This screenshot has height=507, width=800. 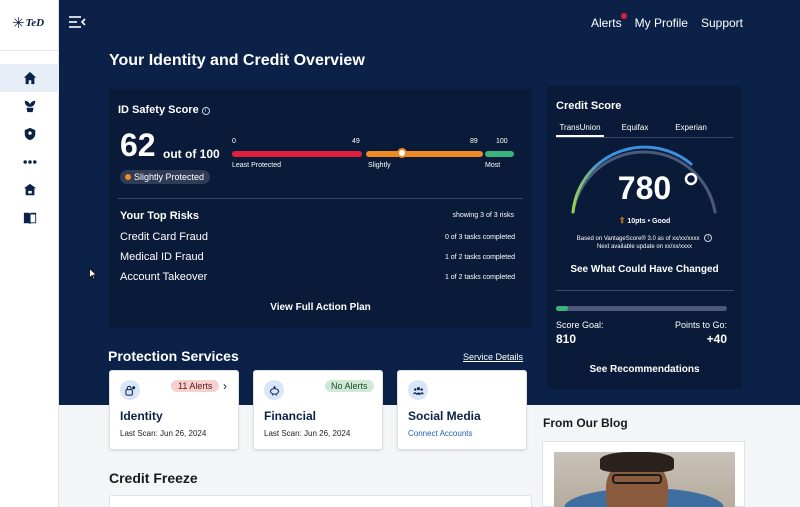 I want to click on risk-row: Medical ID Fraud 1 of 2 tasks completed, so click(x=317, y=257).